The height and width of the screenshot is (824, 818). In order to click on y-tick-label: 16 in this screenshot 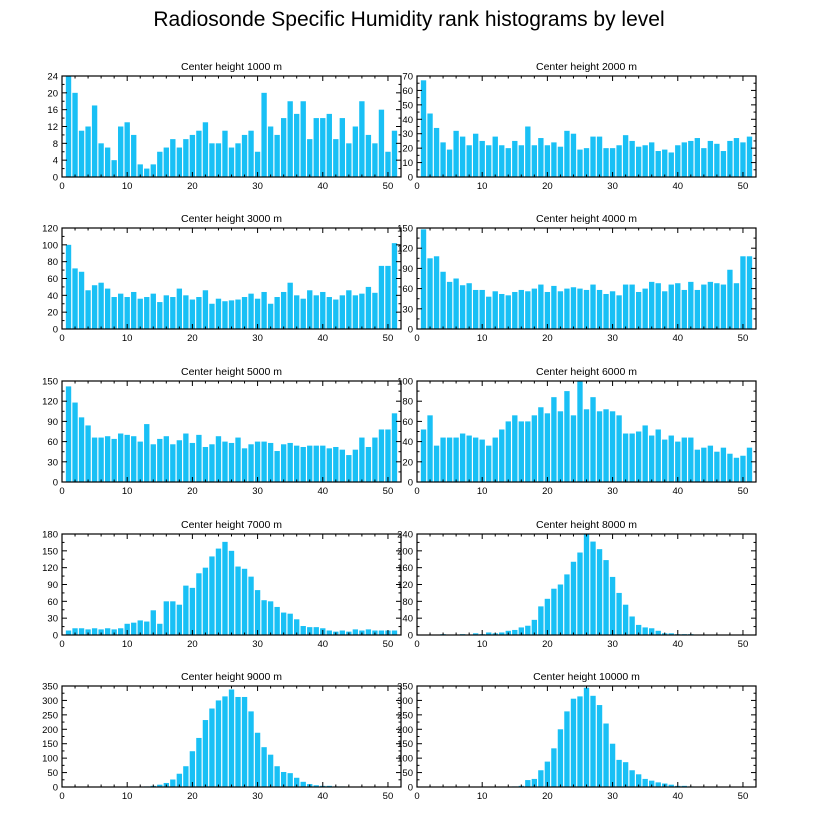, I will do `click(52, 110)`.